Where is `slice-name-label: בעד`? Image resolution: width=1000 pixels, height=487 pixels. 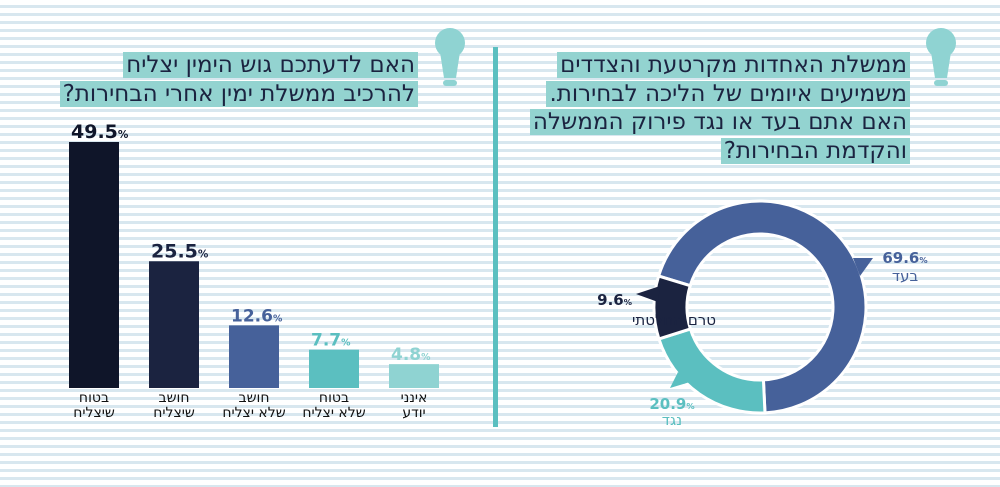
slice-name-label: בעד is located at coordinates (905, 276).